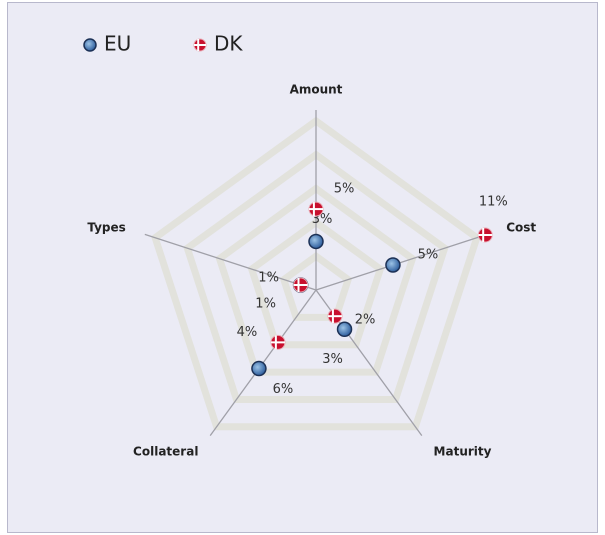 The width and height of the screenshot is (605, 535). Describe the element at coordinates (247, 332) in the screenshot. I see `data-label: 4%` at that location.